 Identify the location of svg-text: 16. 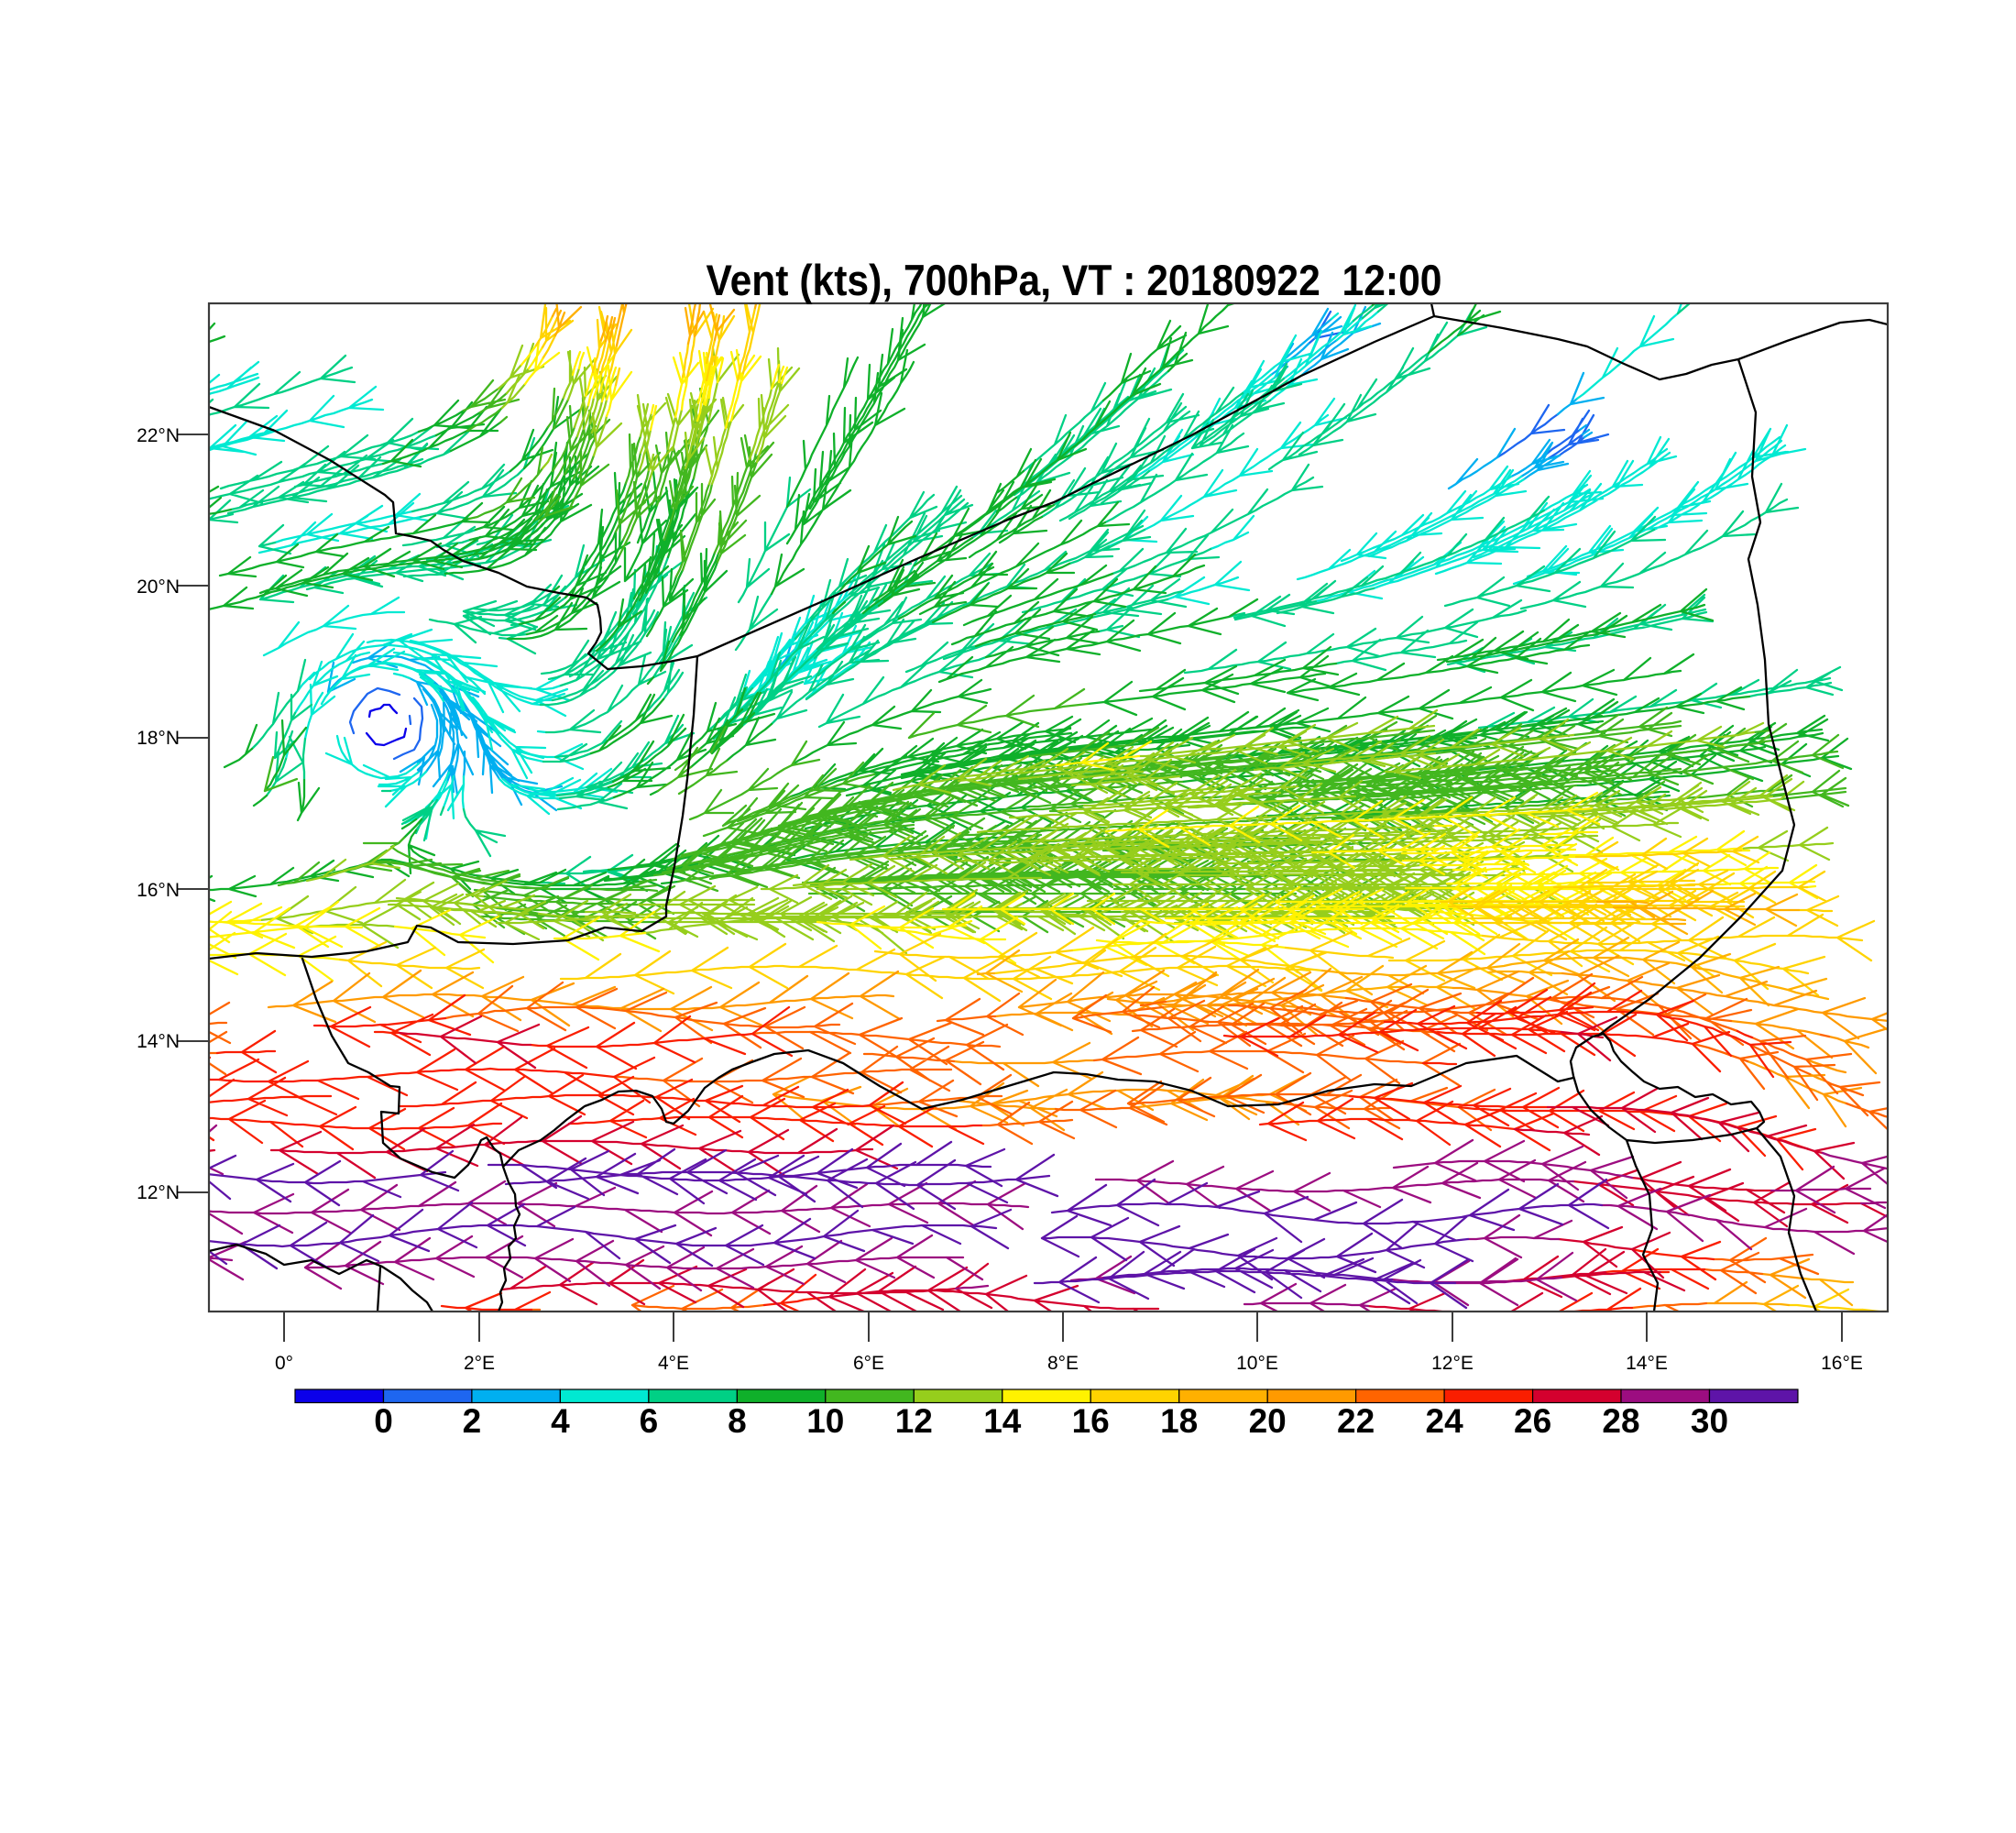
(1091, 1421).